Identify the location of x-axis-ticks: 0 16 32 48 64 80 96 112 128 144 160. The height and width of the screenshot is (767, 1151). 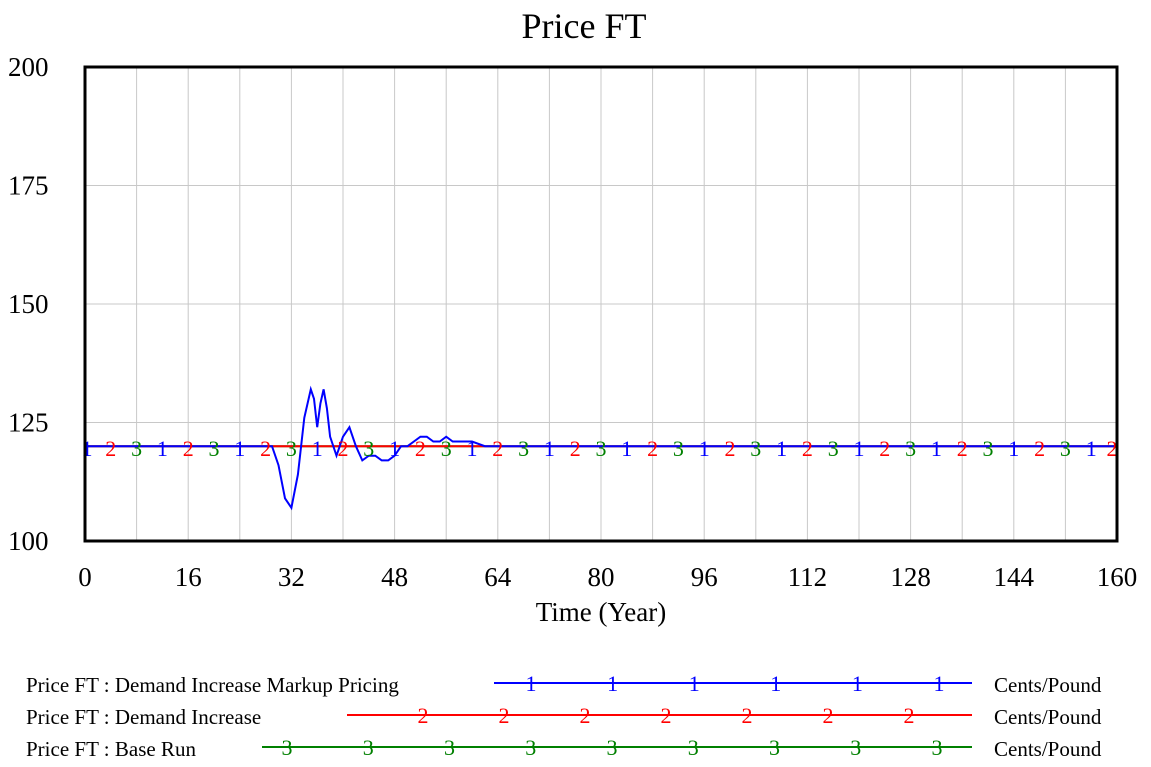
(607, 577).